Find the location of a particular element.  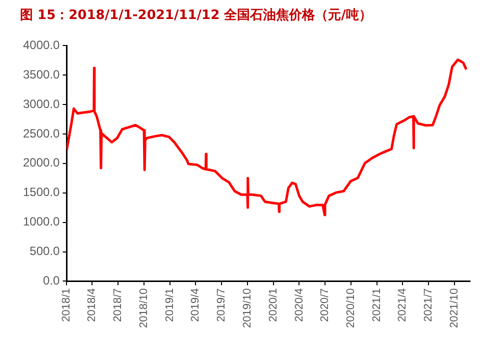

x-tick-label: 2018/10 is located at coordinates (144, 308).